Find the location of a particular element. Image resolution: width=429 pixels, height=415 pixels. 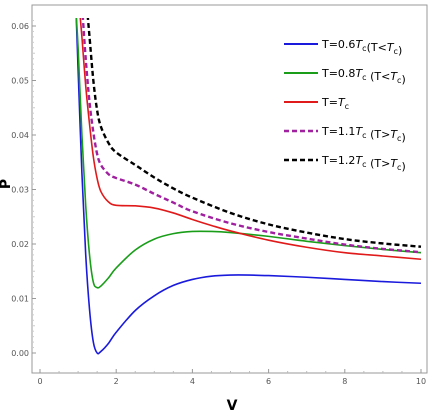

y-tick-label: 0.03 is located at coordinates (20, 190).